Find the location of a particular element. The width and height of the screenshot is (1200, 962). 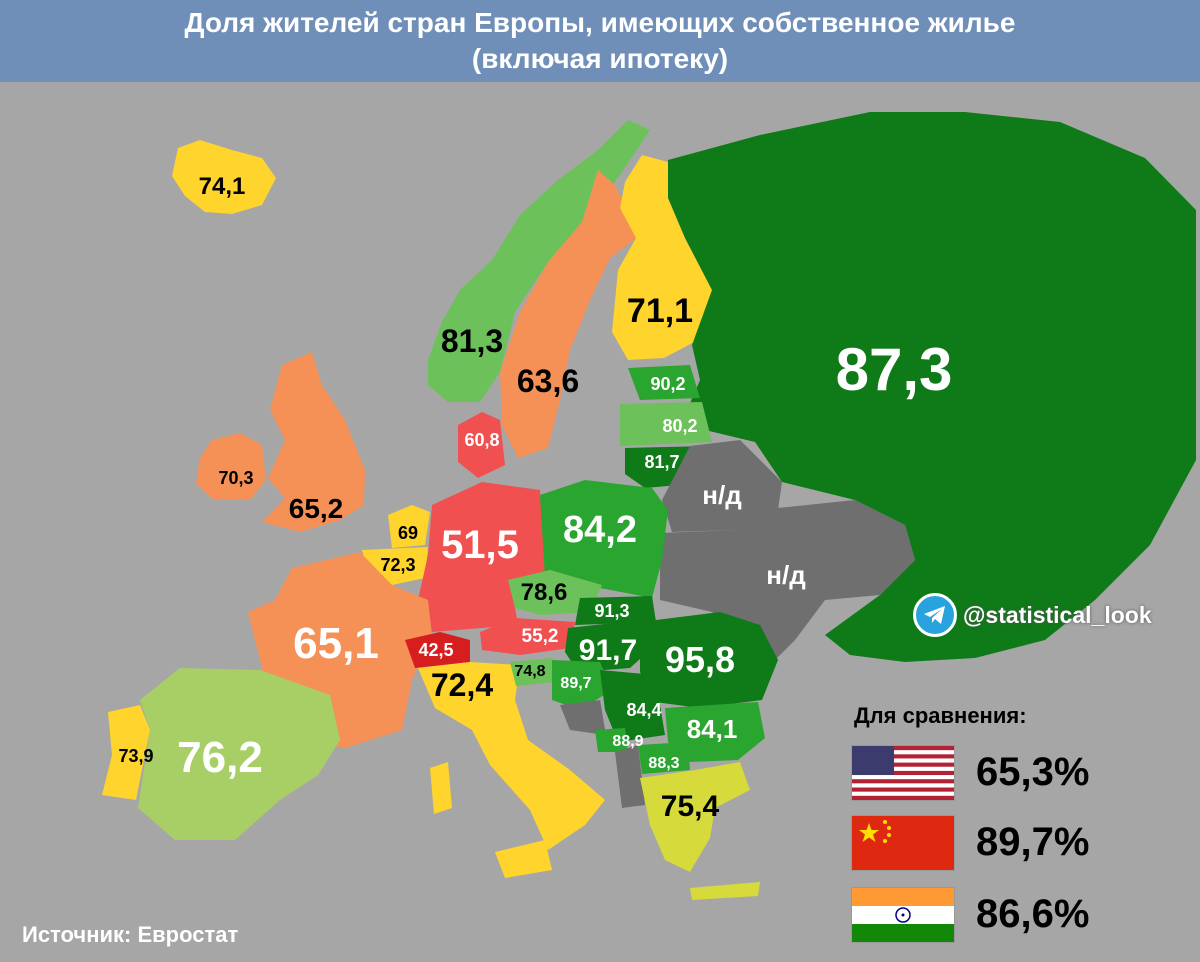

country-croatia is located at coordinates (582, 685).